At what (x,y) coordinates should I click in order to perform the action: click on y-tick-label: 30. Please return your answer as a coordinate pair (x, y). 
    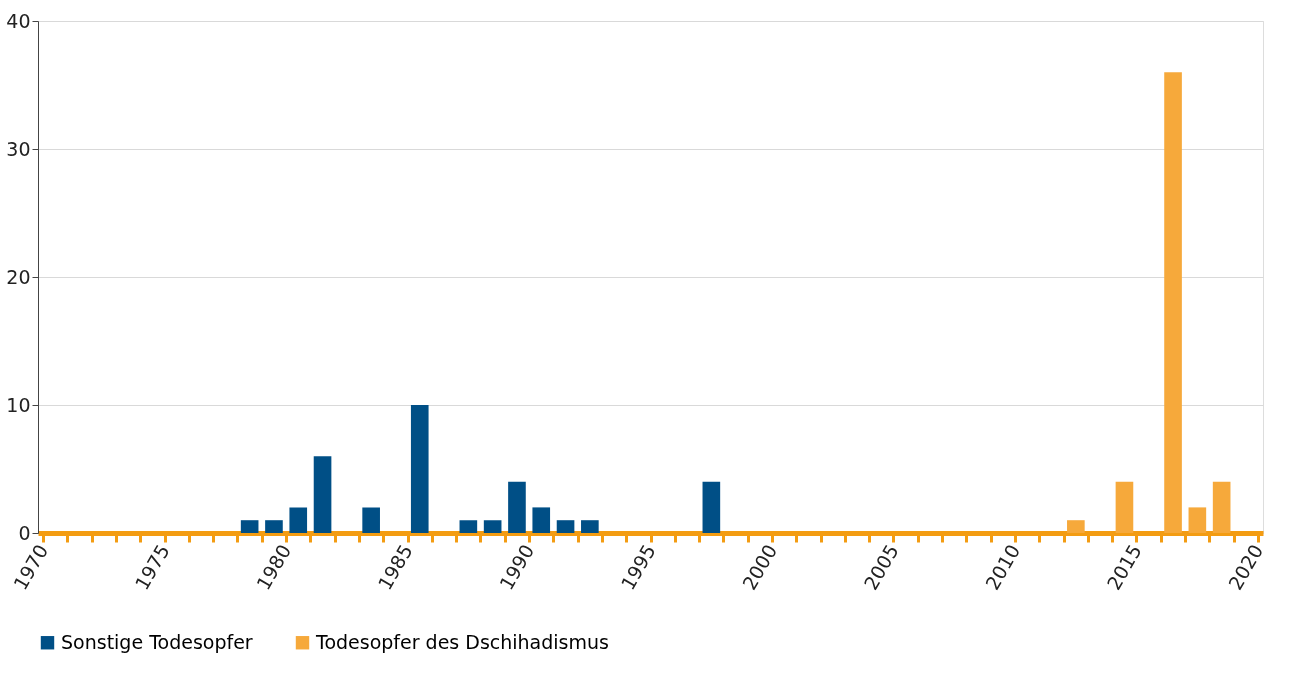
    Looking at the image, I should click on (18, 148).